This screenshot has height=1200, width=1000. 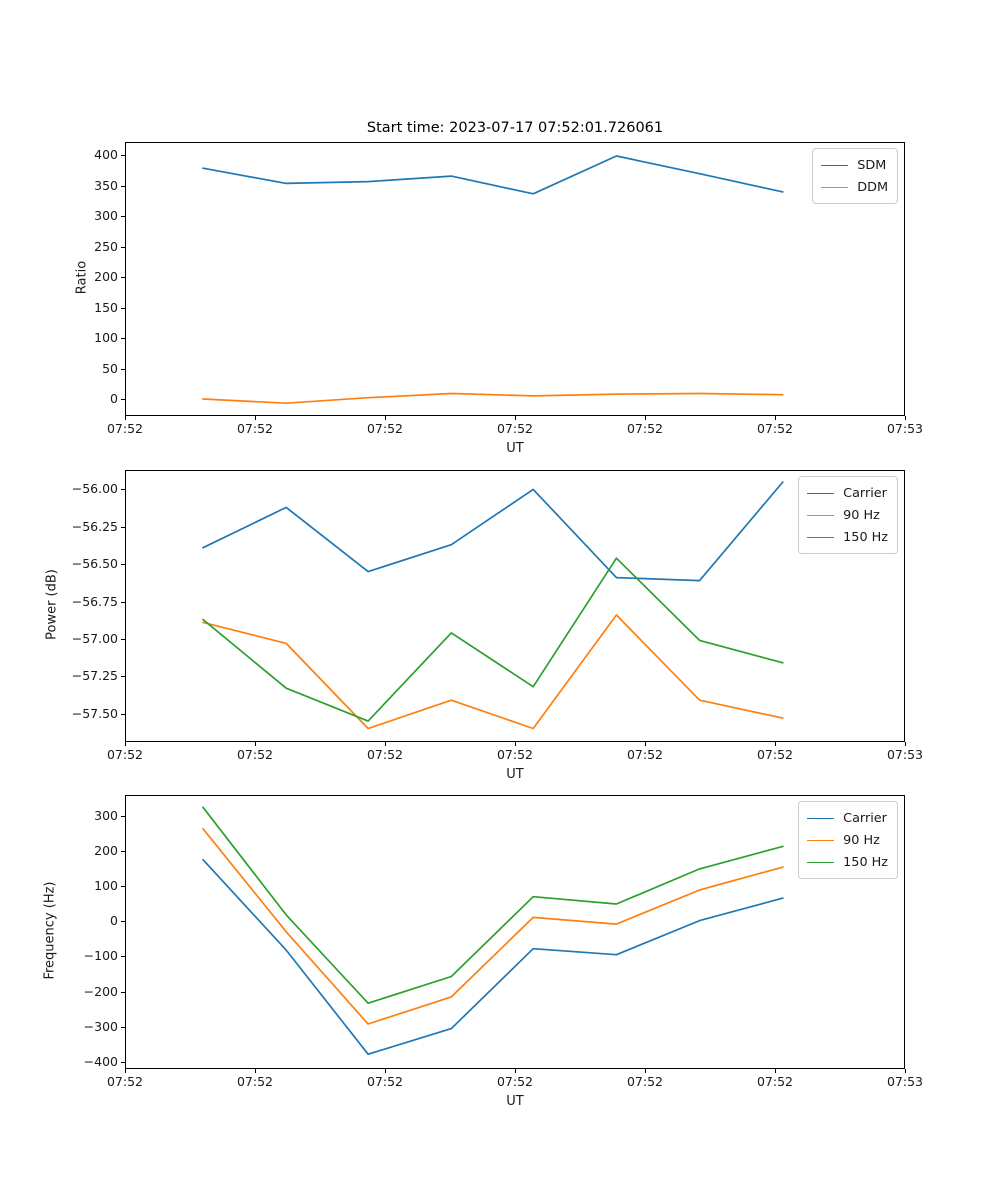 I want to click on legend-entry: SDM, so click(x=854, y=165).